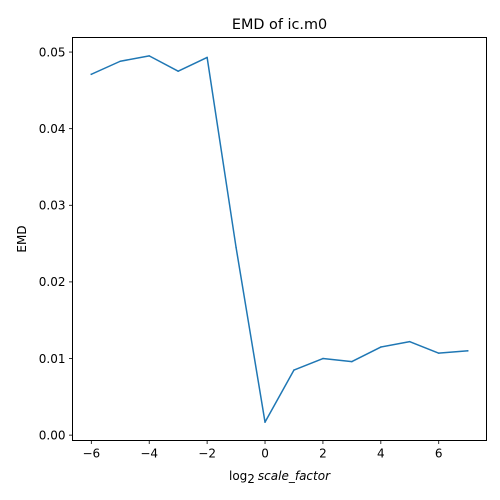 The width and height of the screenshot is (500, 500). What do you see at coordinates (52, 206) in the screenshot?
I see `y-tick-label: 0.03` at bounding box center [52, 206].